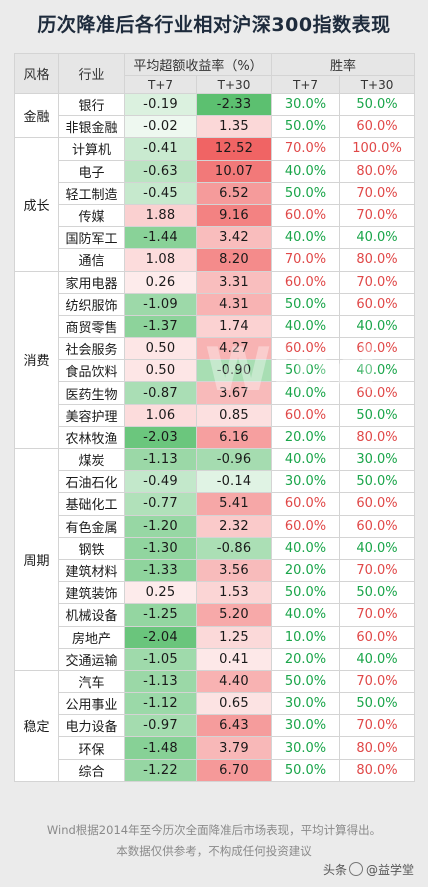 This screenshot has height=887, width=428. I want to click on industry-cell: 银行, so click(91, 104).